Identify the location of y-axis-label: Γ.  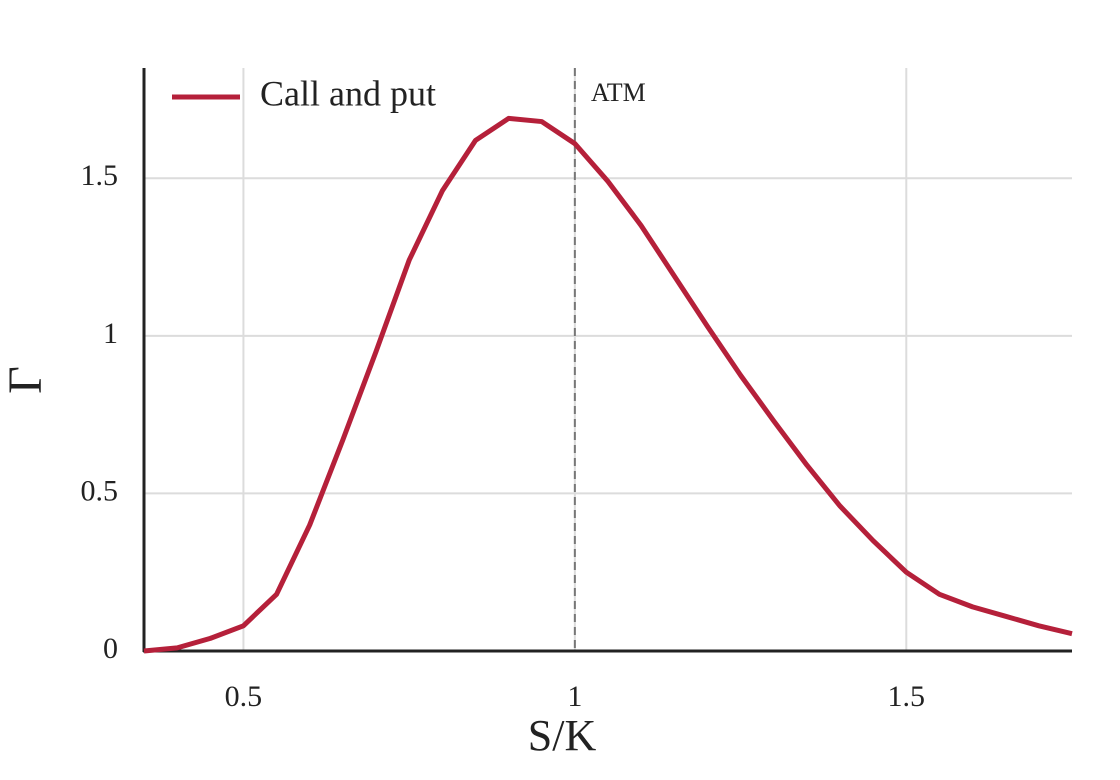
(26, 380).